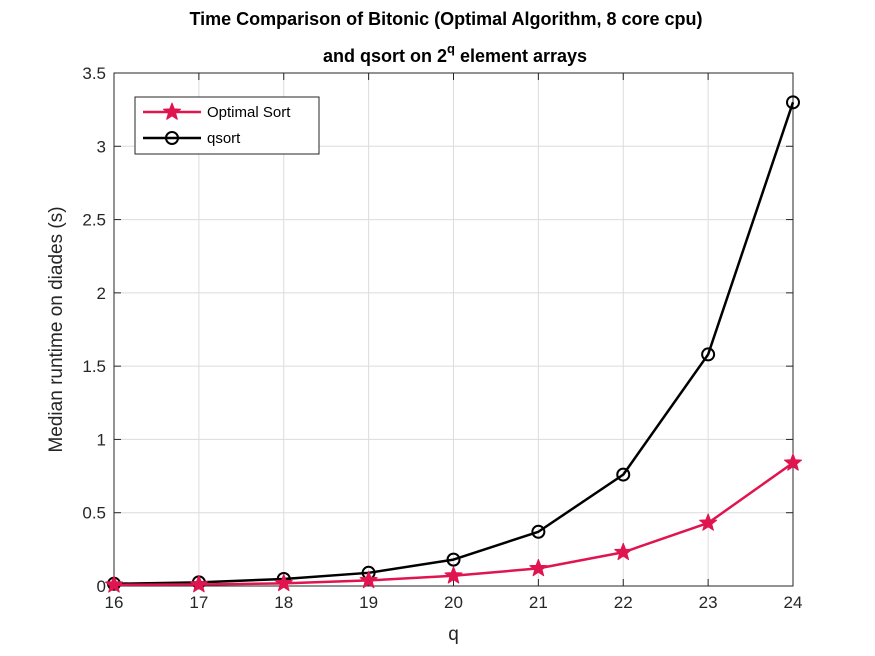  I want to click on legend-entry-optimal-sort: Optimal Sort, so click(217, 111).